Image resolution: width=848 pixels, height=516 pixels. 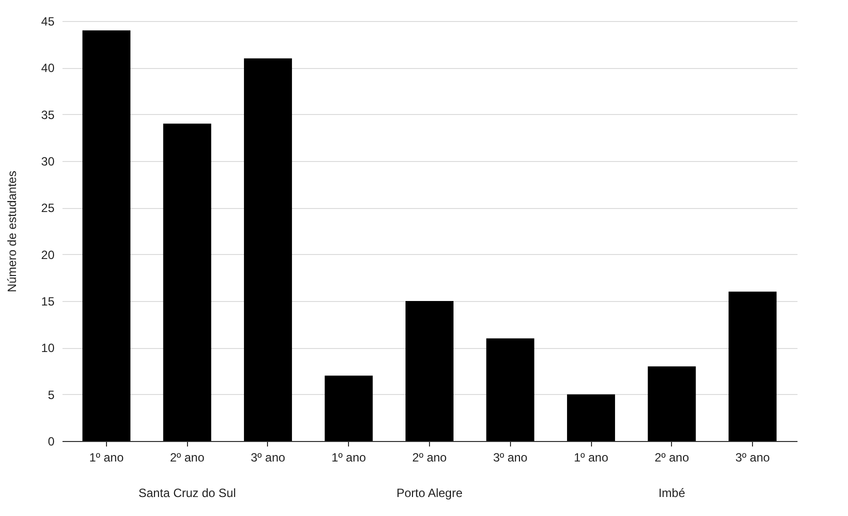 I want to click on y-tick-label: 45, so click(x=48, y=21).